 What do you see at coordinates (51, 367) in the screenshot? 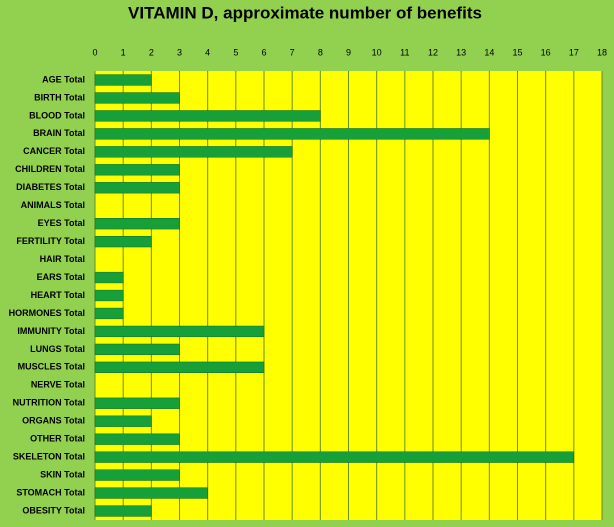
I see `y-tick-label: MUSCLES Total` at bounding box center [51, 367].